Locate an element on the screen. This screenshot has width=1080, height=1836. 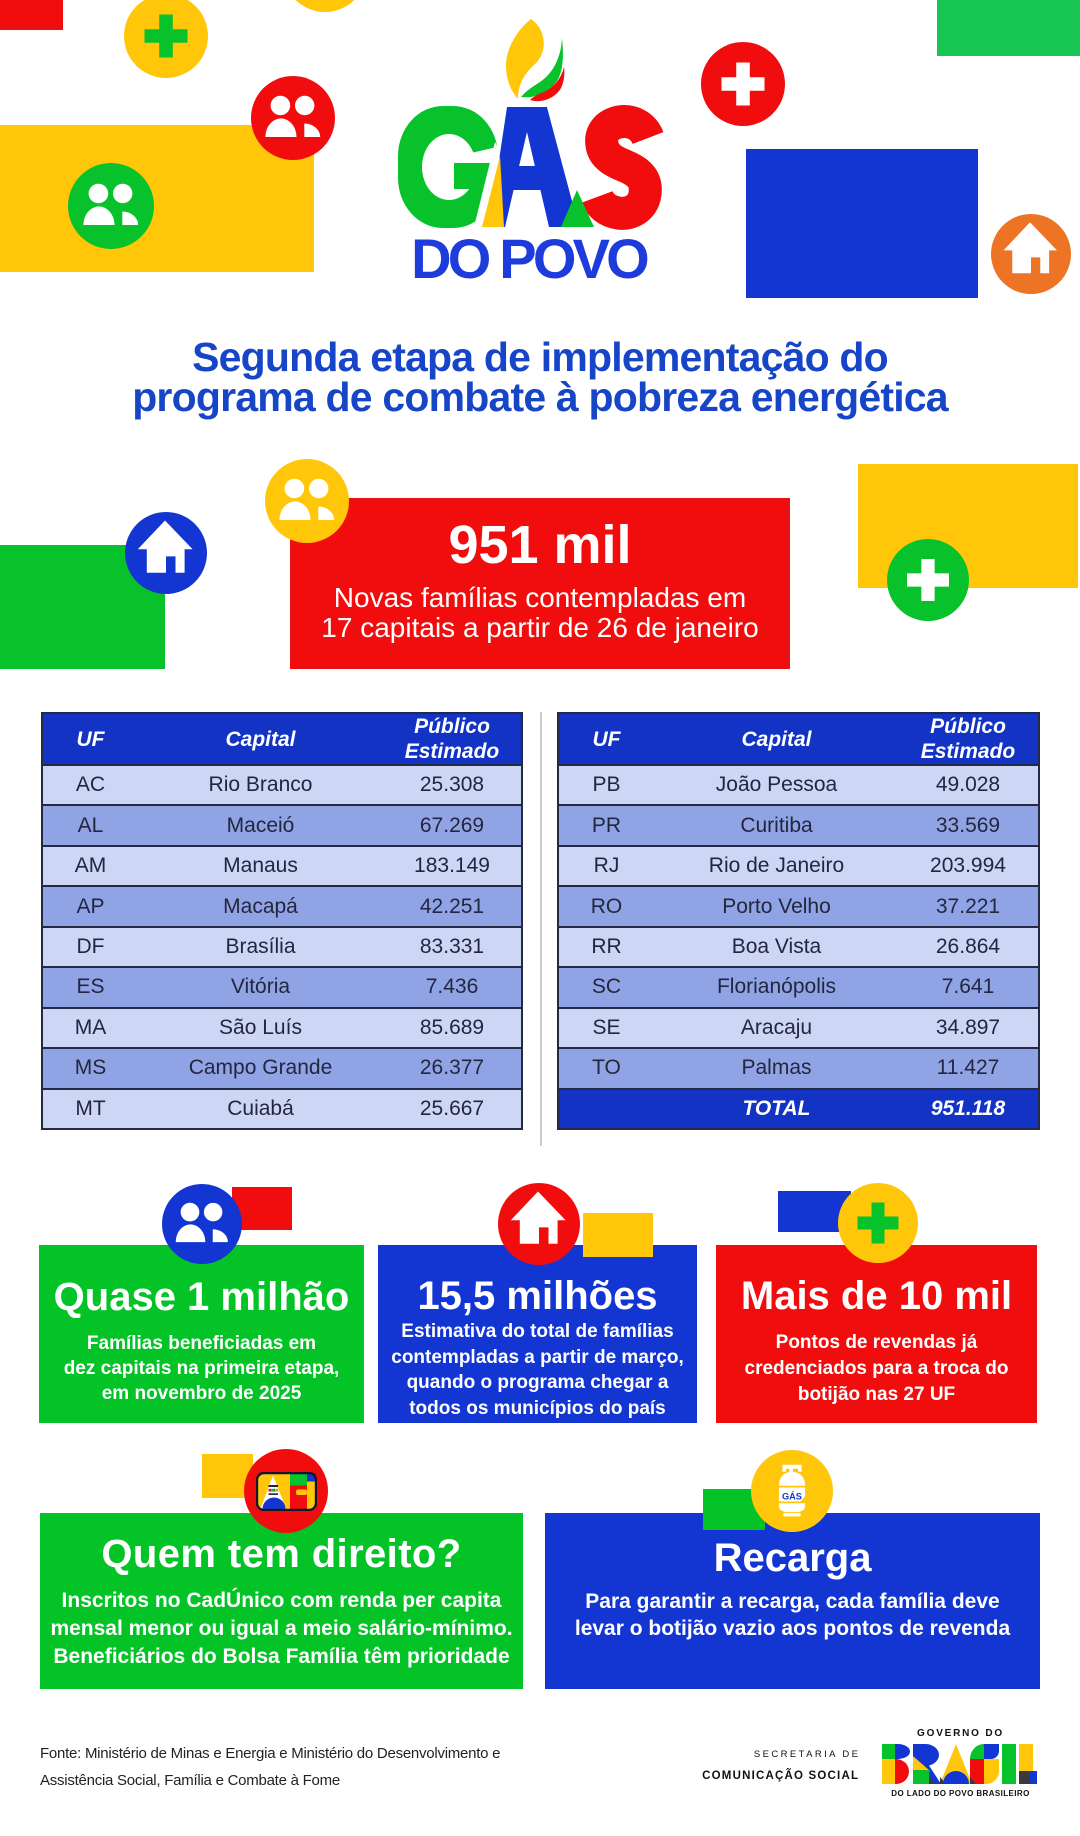
svg-text: GÁS is located at coordinates (792, 1496).